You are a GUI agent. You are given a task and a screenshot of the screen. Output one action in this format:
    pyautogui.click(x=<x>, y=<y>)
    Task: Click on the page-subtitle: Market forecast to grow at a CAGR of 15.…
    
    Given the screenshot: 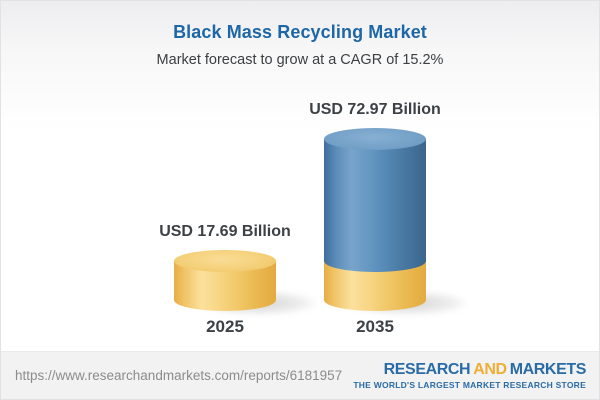 What is the action you would take?
    pyautogui.click(x=300, y=60)
    